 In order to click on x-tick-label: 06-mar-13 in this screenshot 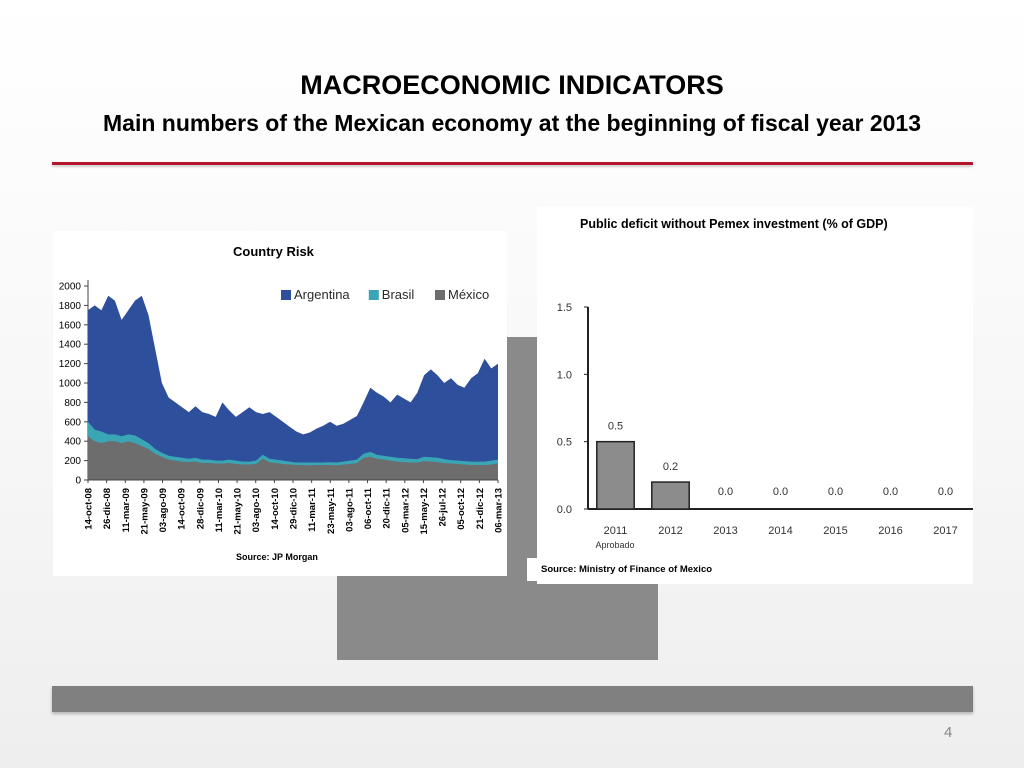, I will do `click(499, 510)`.